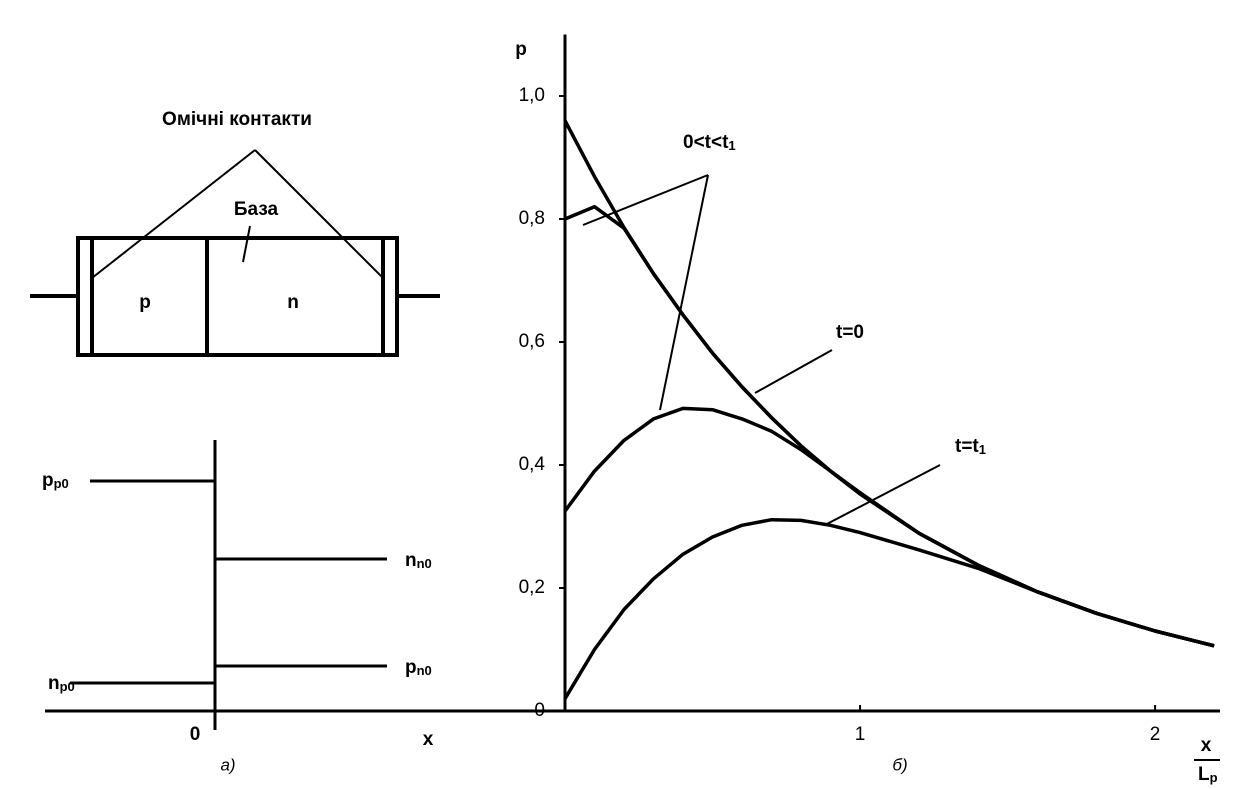 The width and height of the screenshot is (1240, 789). I want to click on curve-label: t=t1, so click(970, 446).